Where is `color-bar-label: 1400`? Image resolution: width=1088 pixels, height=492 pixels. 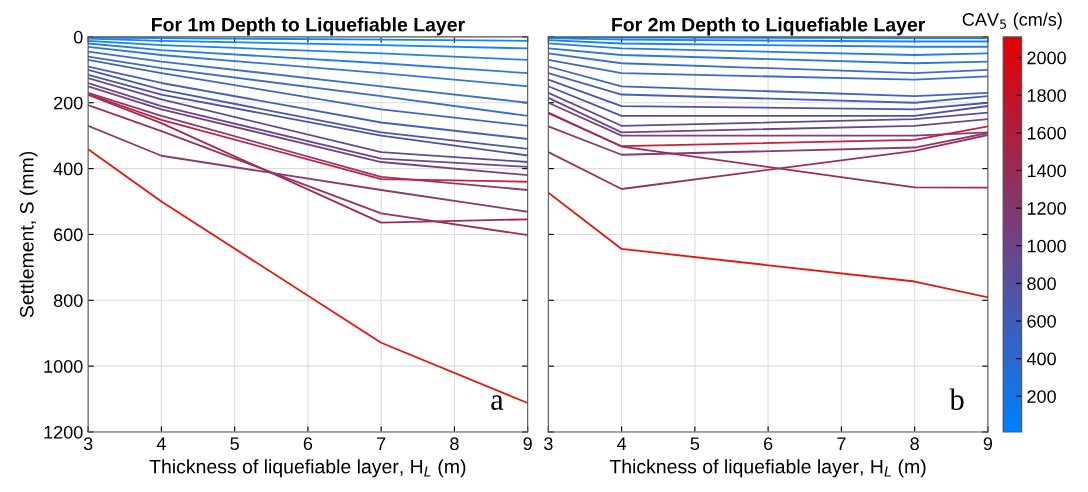 color-bar-label: 1400 is located at coordinates (1046, 171).